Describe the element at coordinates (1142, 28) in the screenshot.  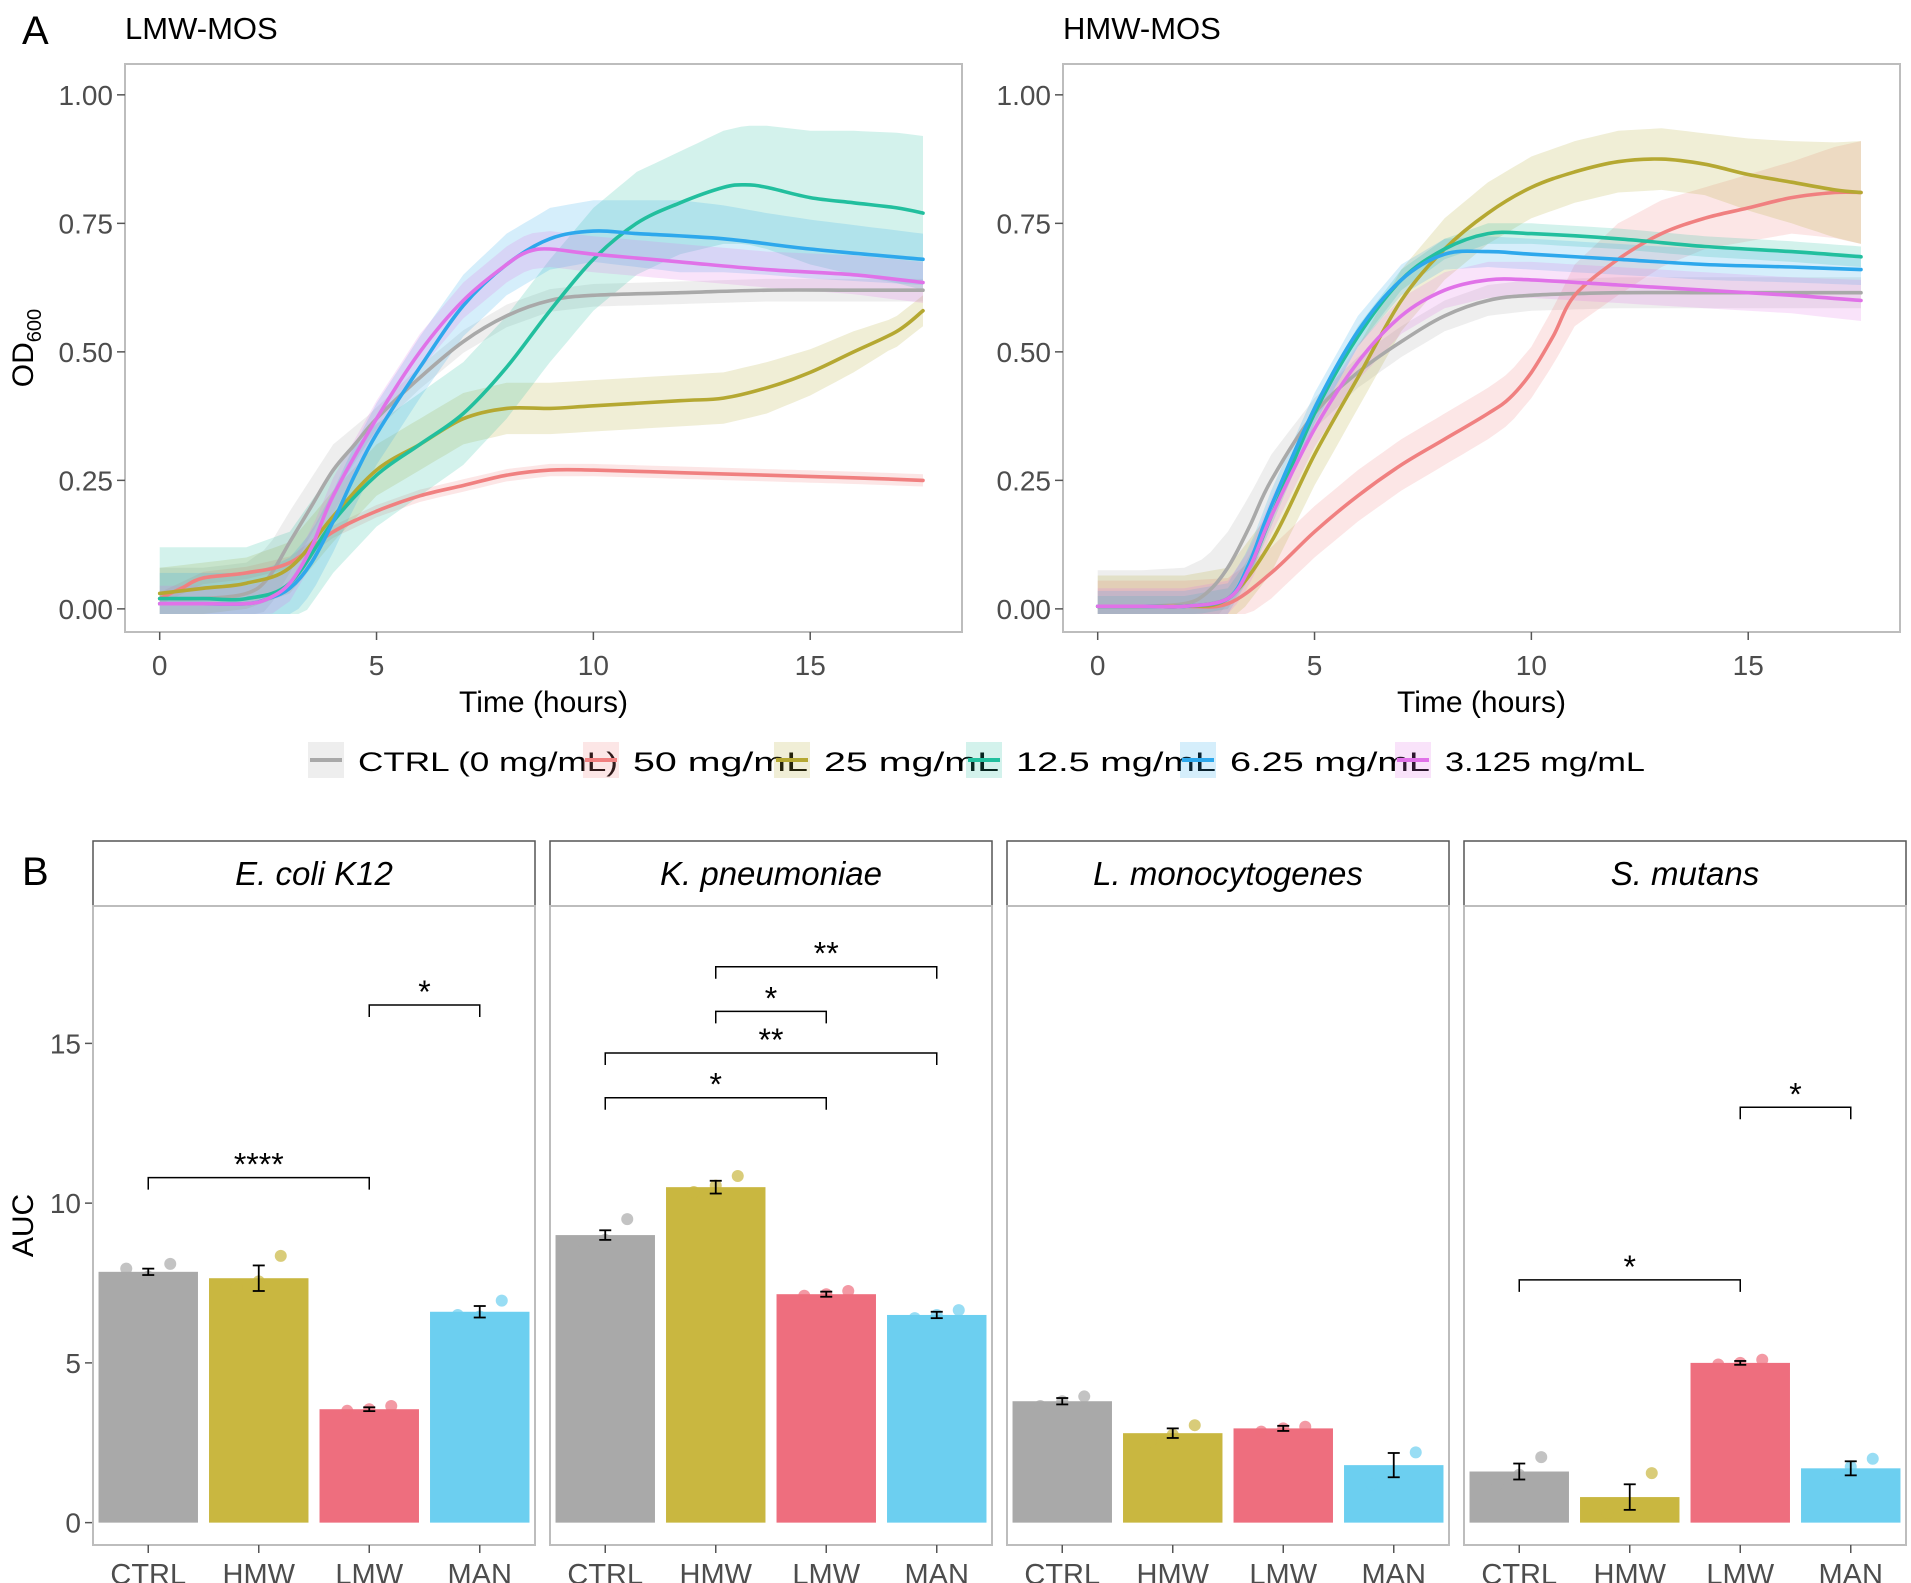
I see `chart-title: HMW-MOS` at that location.